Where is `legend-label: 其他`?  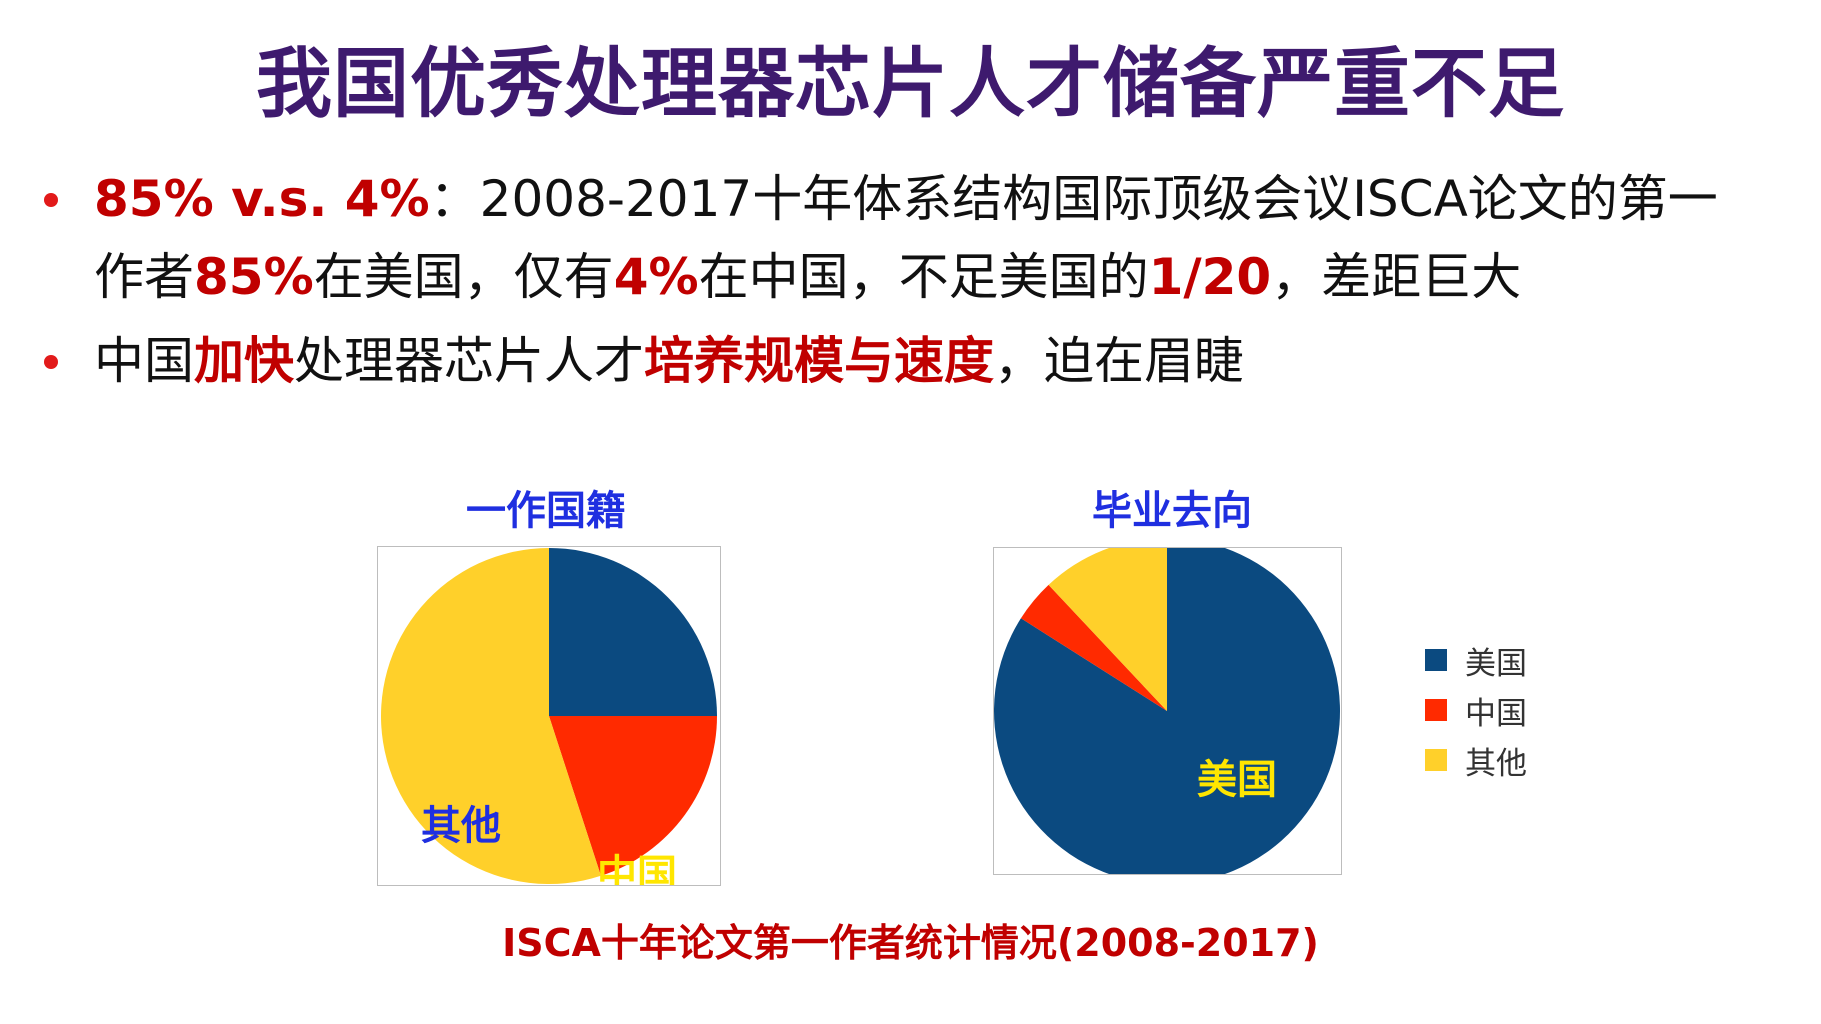 legend-label: 其他 is located at coordinates (1496, 763).